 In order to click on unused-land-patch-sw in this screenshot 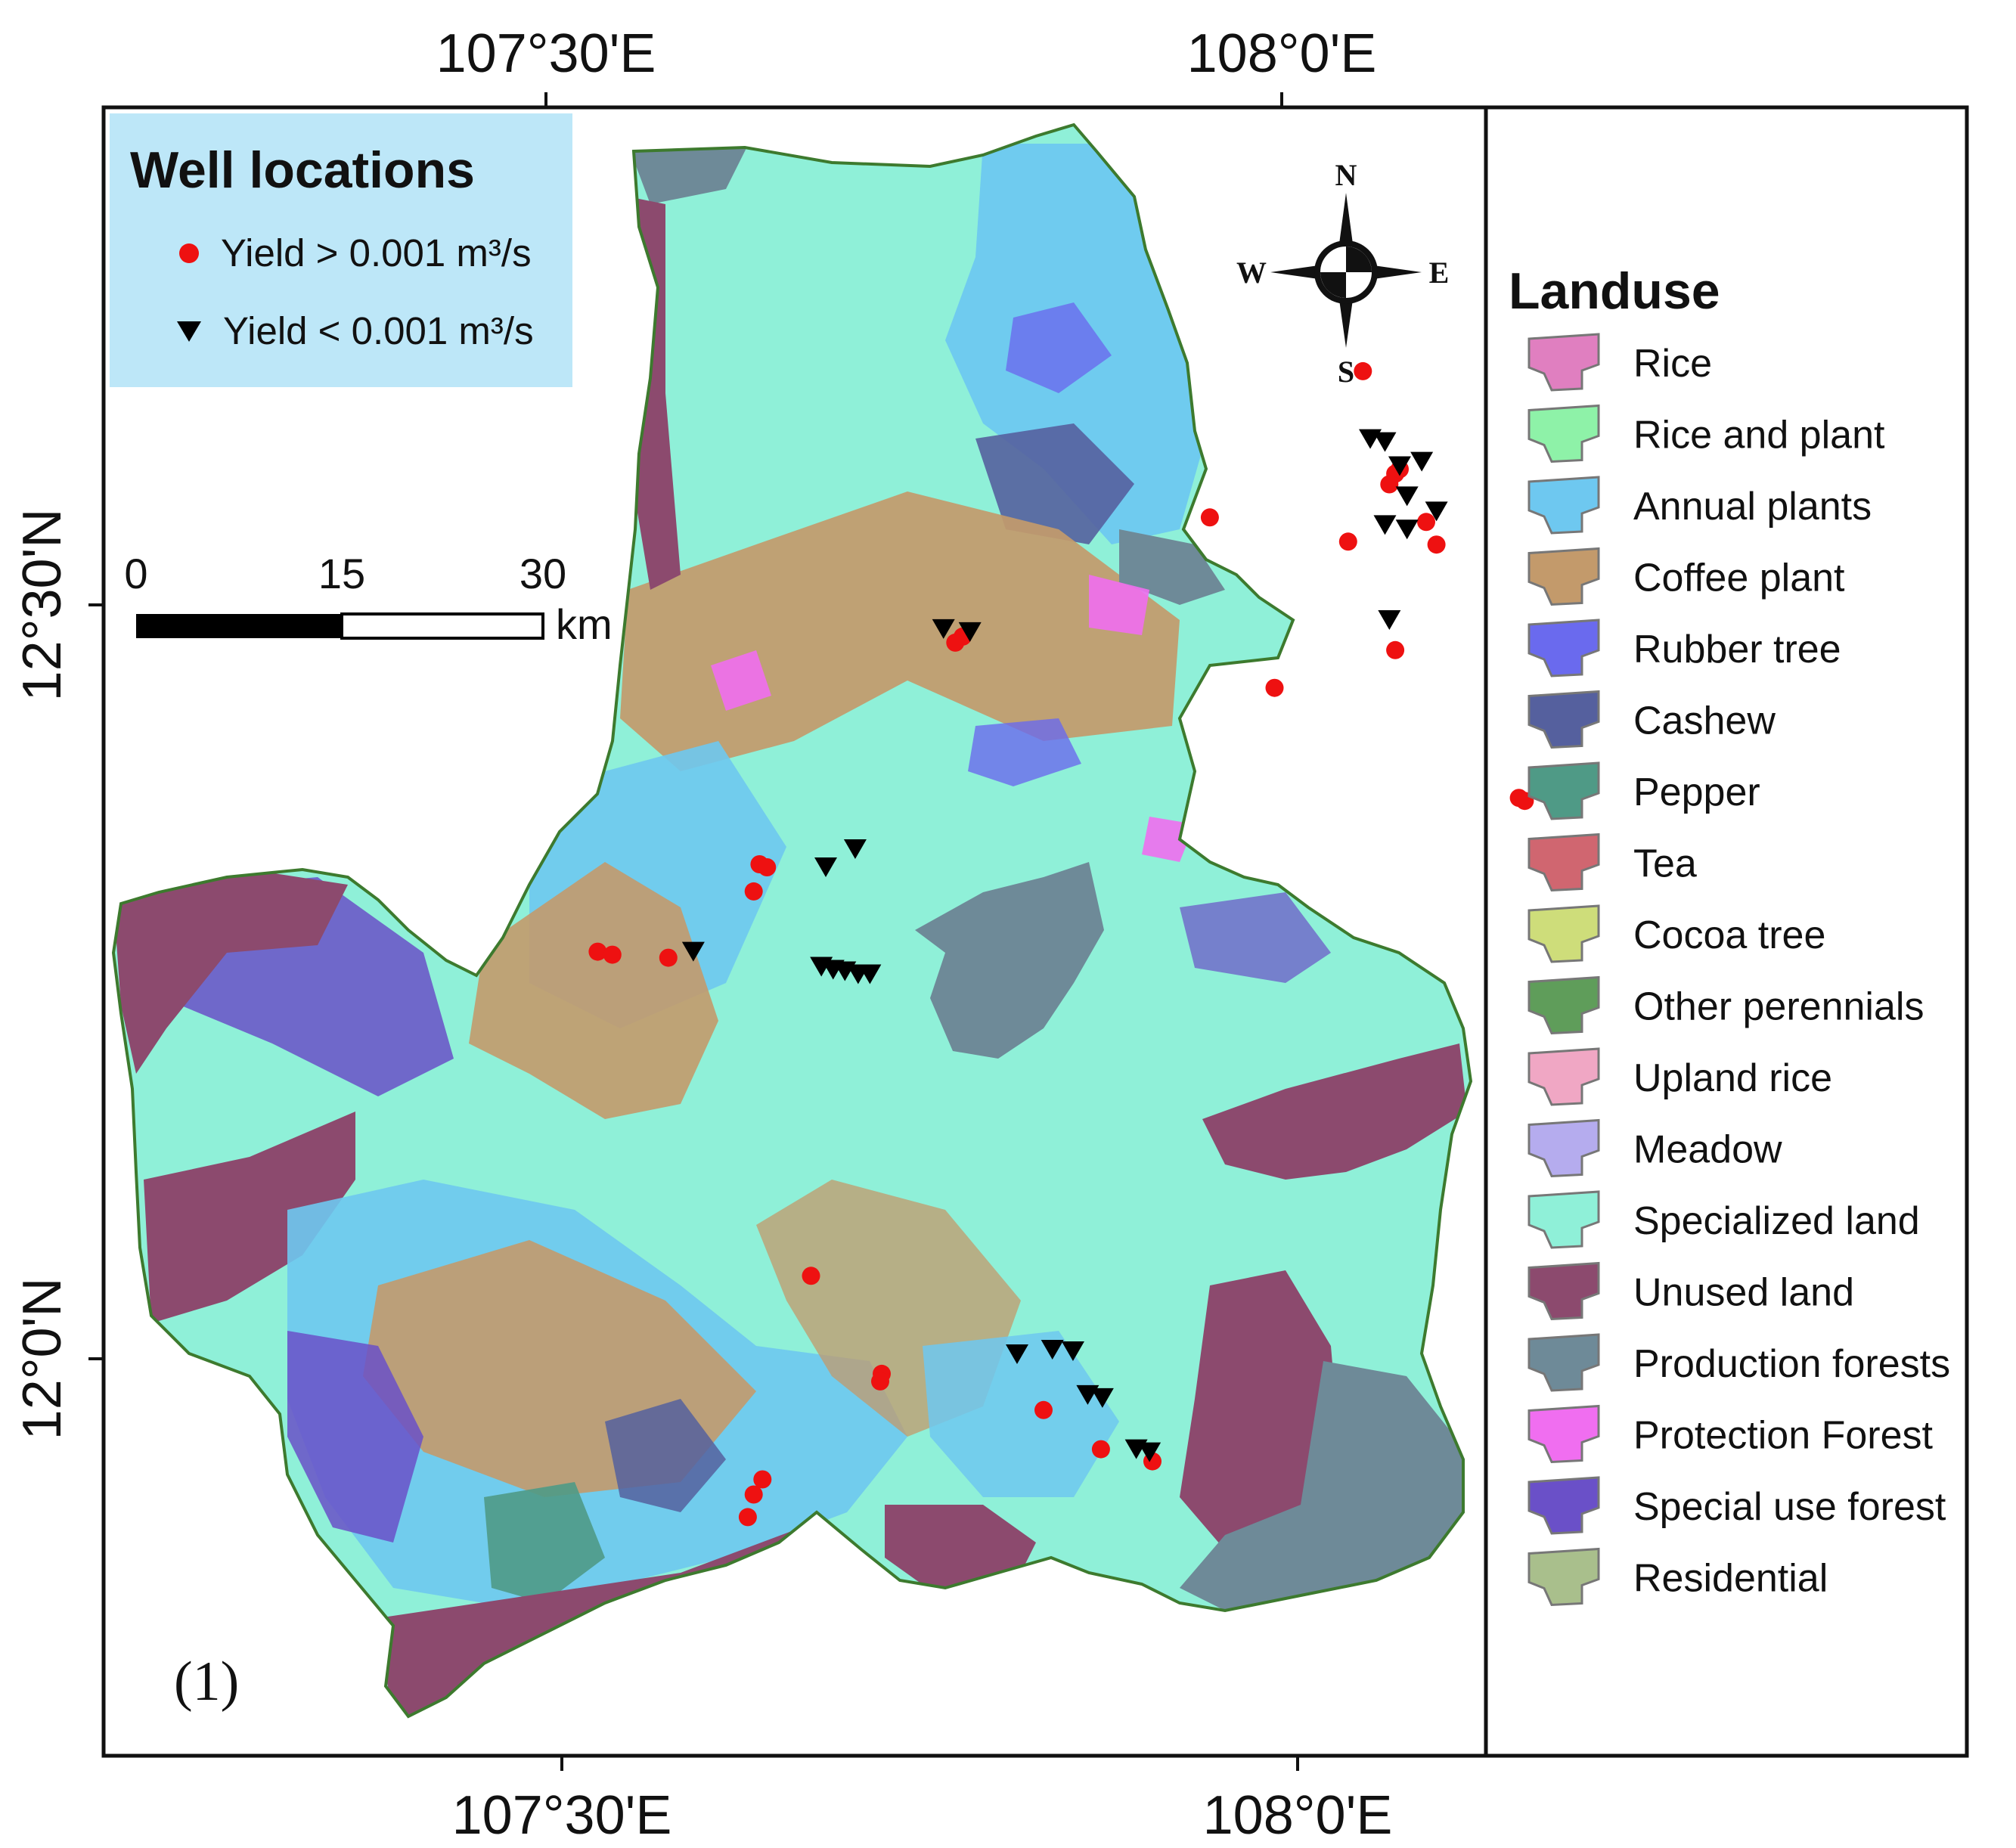, I will do `click(249, 1217)`.